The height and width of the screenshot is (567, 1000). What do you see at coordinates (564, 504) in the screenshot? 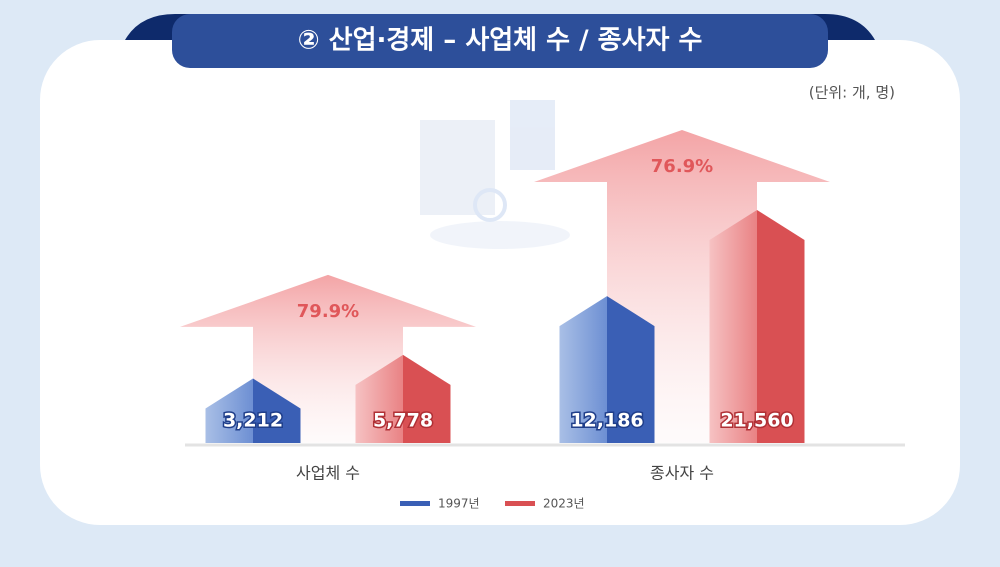
I see `legend-label: 2023년` at bounding box center [564, 504].